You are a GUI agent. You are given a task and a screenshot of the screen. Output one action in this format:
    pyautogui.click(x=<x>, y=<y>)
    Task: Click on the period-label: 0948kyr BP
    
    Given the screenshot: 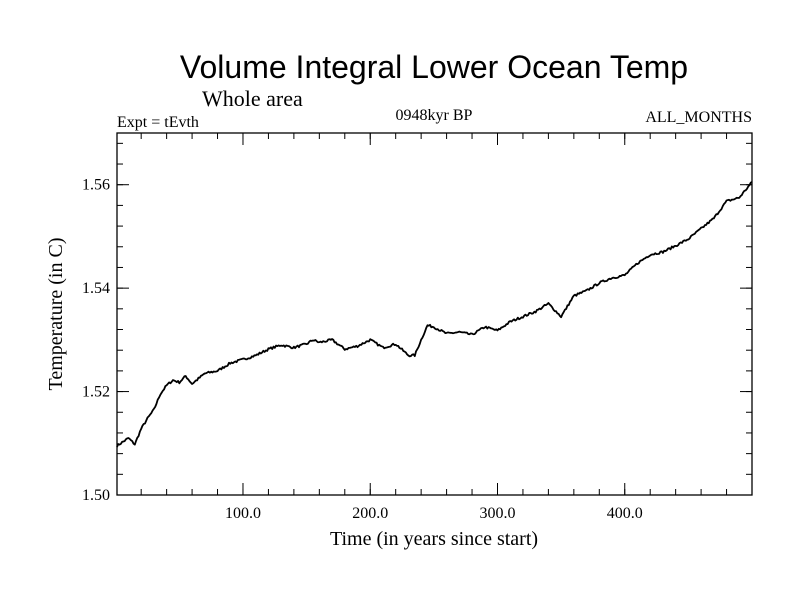 What is the action you would take?
    pyautogui.click(x=434, y=115)
    